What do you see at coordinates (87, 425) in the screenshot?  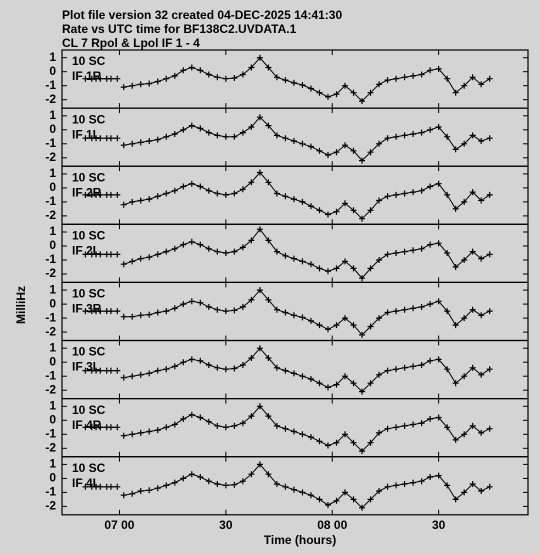 I see `panel-name: IF 4R` at bounding box center [87, 425].